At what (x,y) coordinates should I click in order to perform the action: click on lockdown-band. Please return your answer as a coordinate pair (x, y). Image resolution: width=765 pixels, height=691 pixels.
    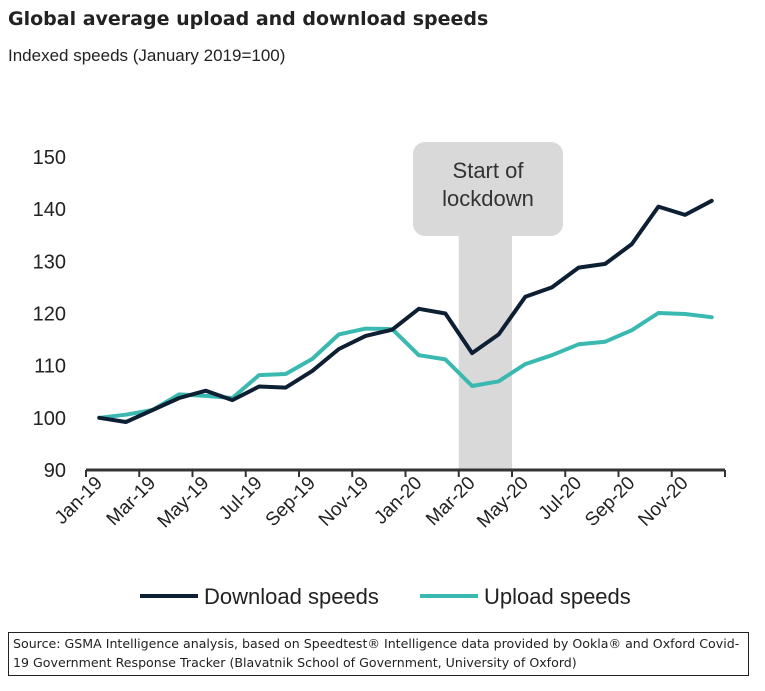
    Looking at the image, I should click on (485, 335).